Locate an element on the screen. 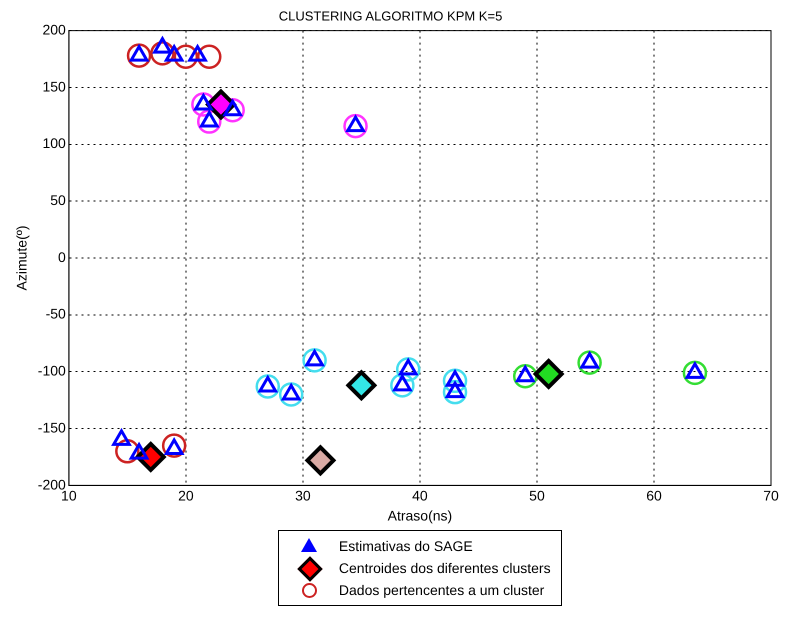 Image resolution: width=811 pixels, height=633 pixels. y-tick-label: -200 is located at coordinates (52, 484).